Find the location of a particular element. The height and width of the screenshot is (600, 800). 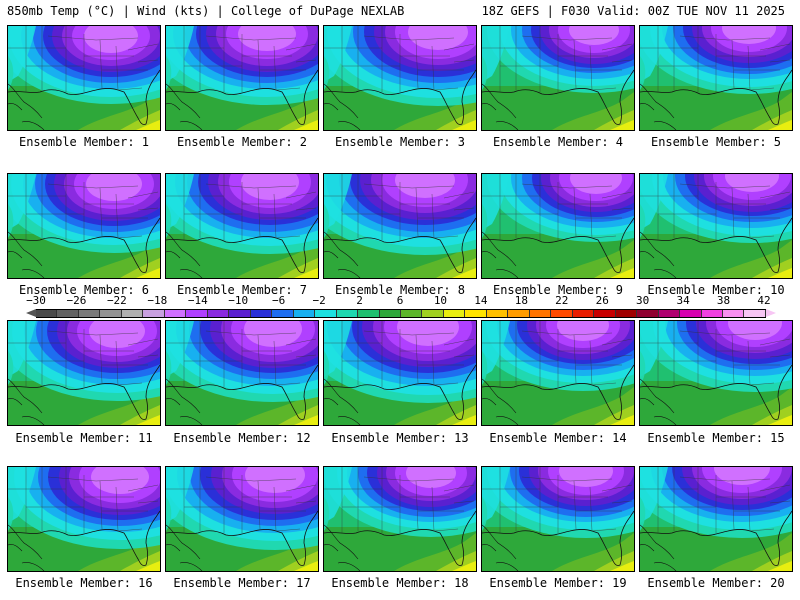

colorbar-strip is located at coordinates (401, 313).